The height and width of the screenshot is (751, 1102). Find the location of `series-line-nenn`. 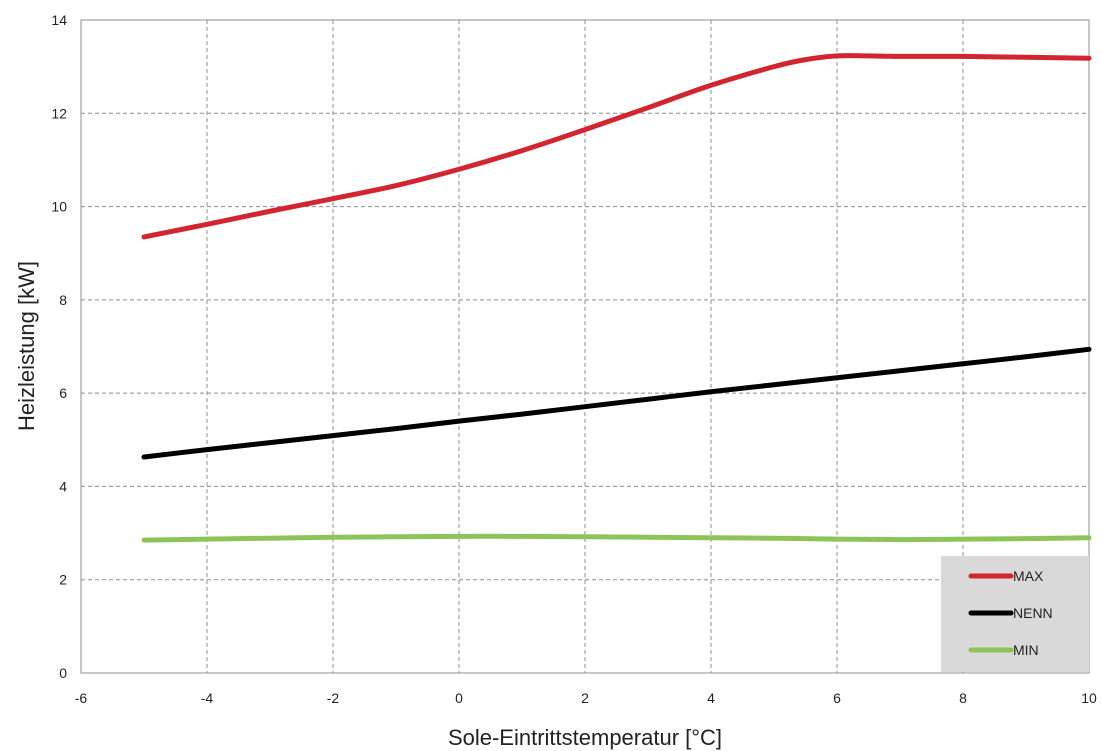

series-line-nenn is located at coordinates (616, 403).